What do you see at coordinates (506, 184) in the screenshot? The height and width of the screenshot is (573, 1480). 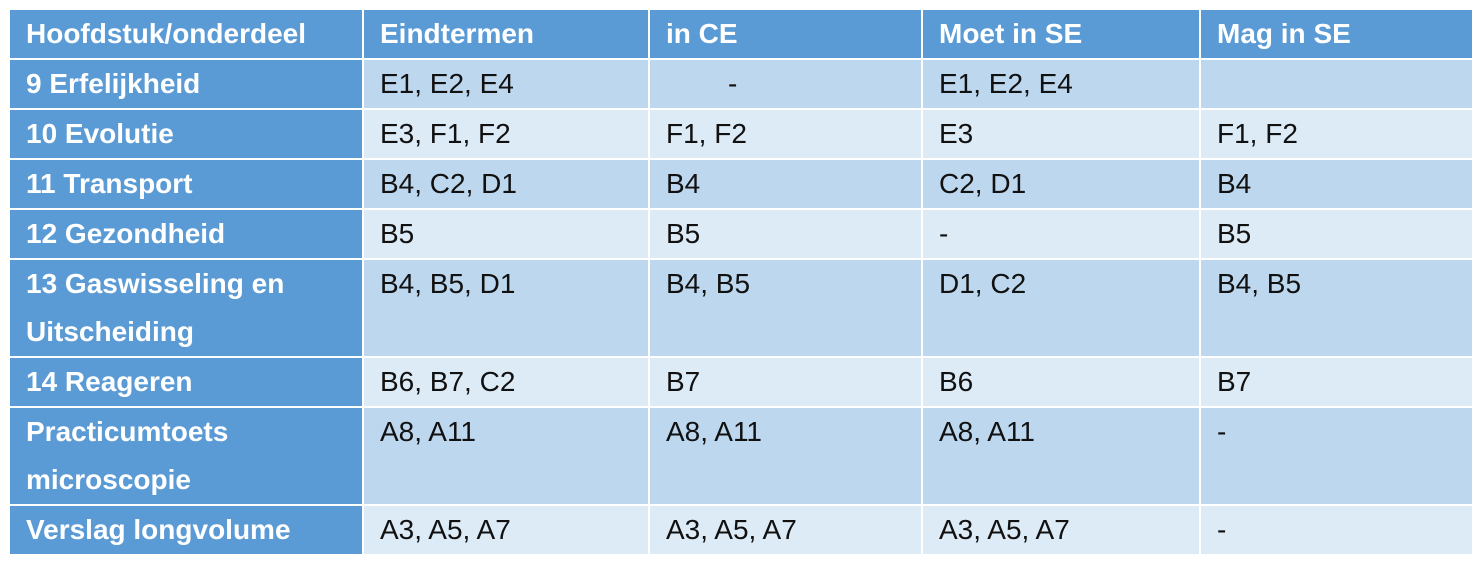 I see `cell: B4, C2, D1` at bounding box center [506, 184].